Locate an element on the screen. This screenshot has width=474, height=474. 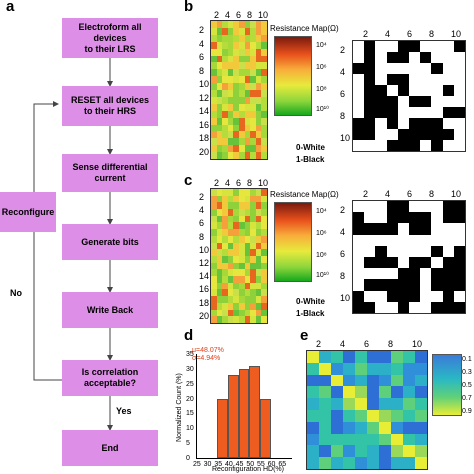
histogram-y-axis is located at coordinates (196, 406).